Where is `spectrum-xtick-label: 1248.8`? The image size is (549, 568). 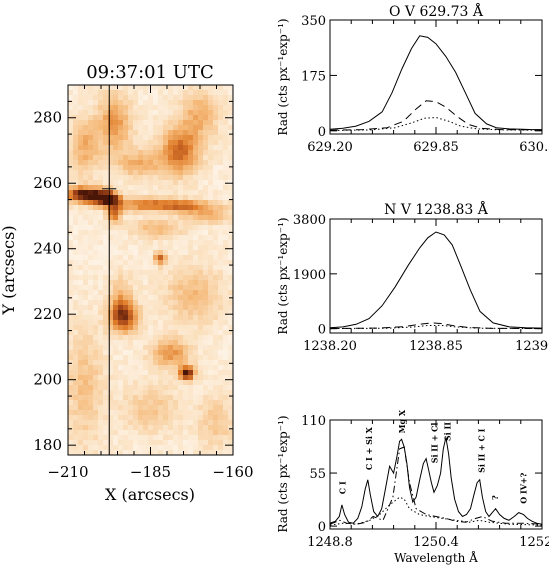
spectrum-xtick-label: 1248.8 is located at coordinates (330, 542).